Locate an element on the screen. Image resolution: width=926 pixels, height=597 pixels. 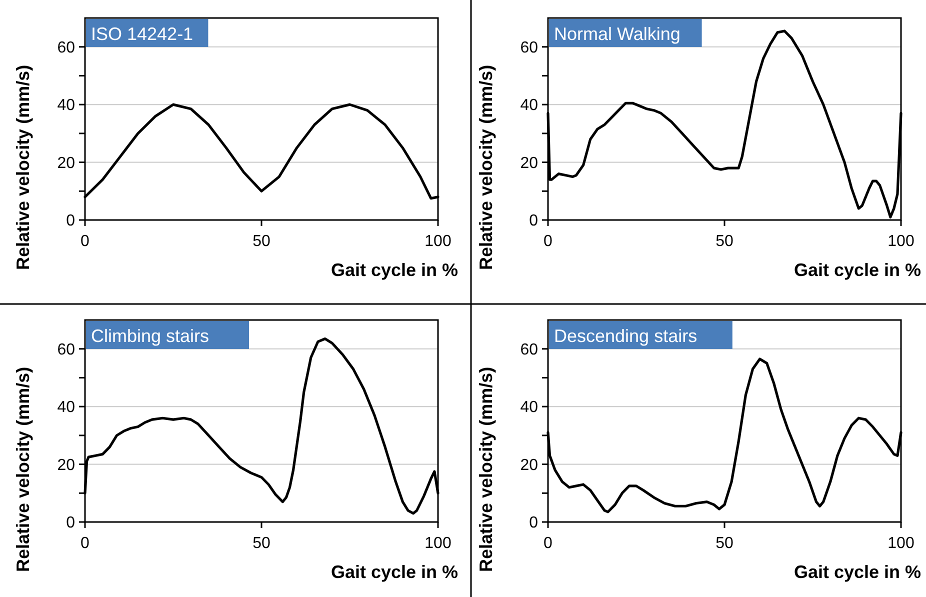
chart-title: Climbing stairs is located at coordinates (150, 336).